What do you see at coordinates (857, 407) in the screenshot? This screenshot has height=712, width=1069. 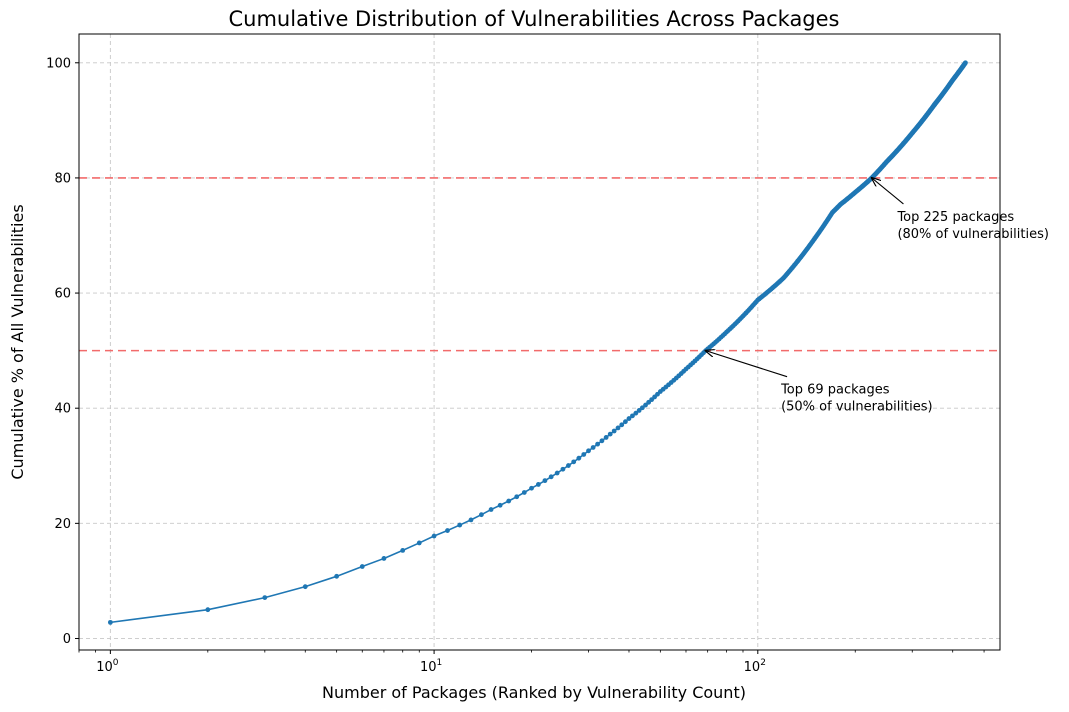 I see `annotation-label: (50% of vulnerabilities)` at bounding box center [857, 407].